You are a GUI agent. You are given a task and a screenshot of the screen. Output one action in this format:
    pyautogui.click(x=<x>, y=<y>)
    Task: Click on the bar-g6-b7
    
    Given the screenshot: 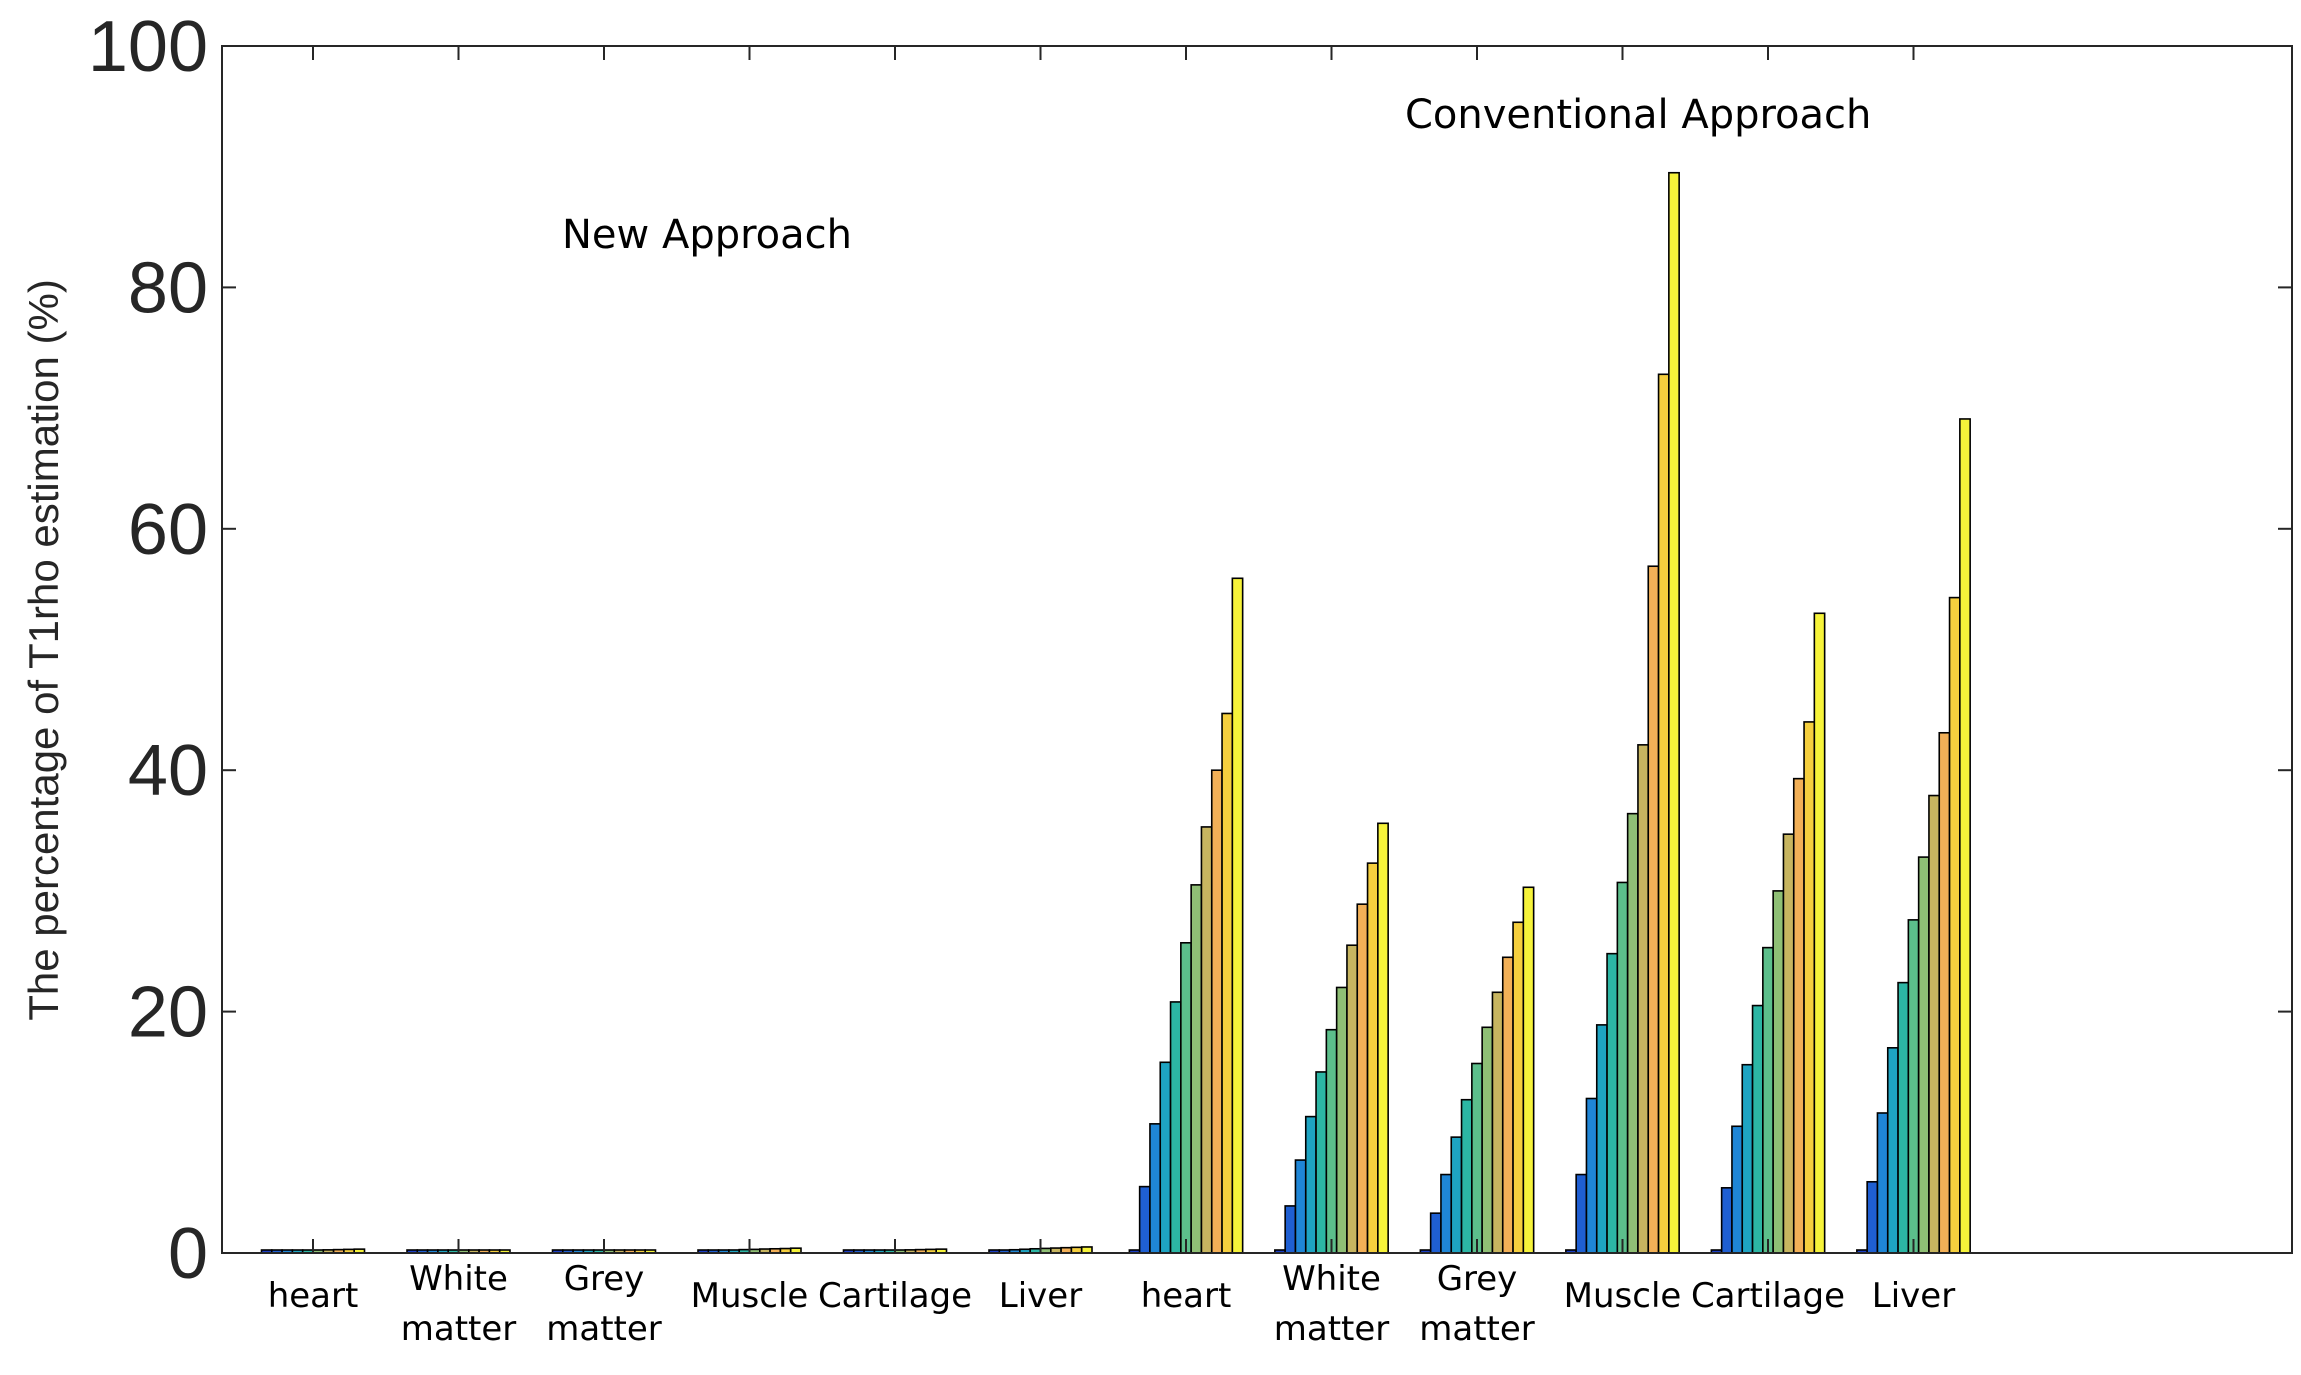 What is the action you would take?
    pyautogui.click(x=1206, y=1040)
    